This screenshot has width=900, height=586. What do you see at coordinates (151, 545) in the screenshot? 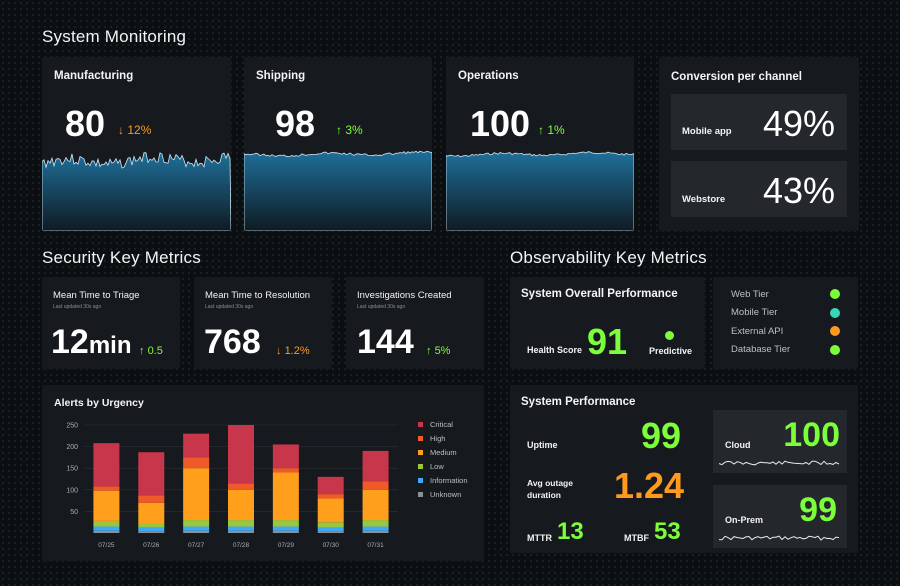
I see `x-tick-label: 07/26` at bounding box center [151, 545].